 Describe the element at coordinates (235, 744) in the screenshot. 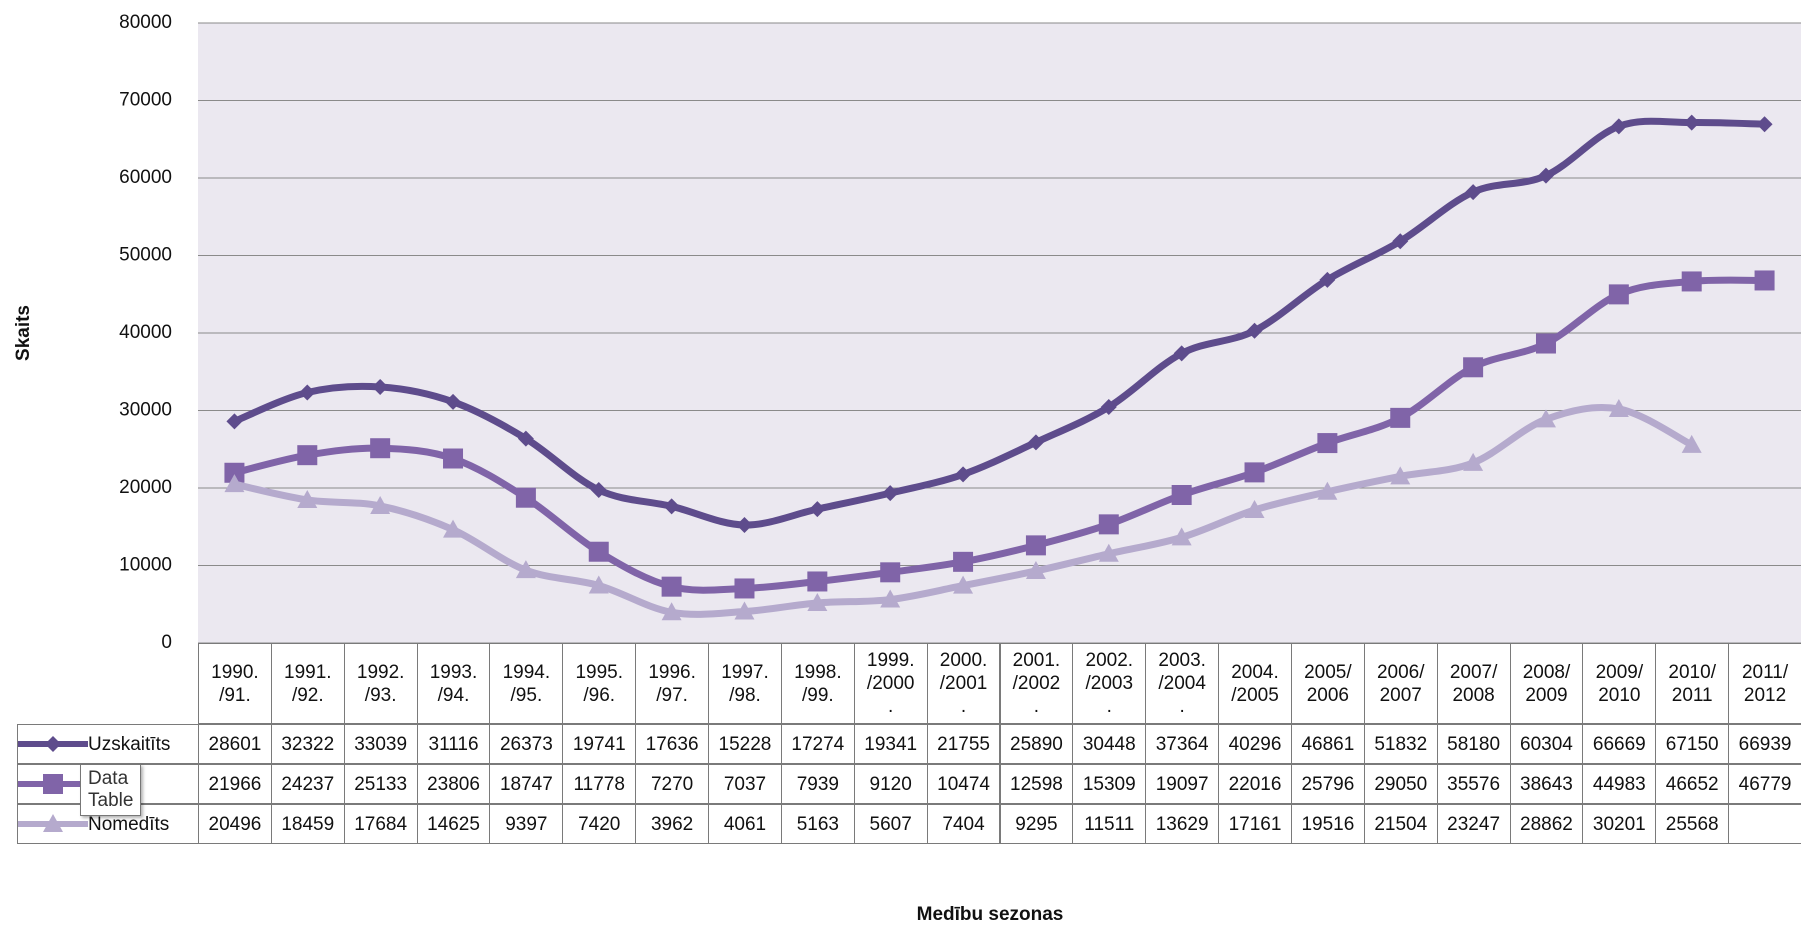

I see `value-cell: 28601` at that location.